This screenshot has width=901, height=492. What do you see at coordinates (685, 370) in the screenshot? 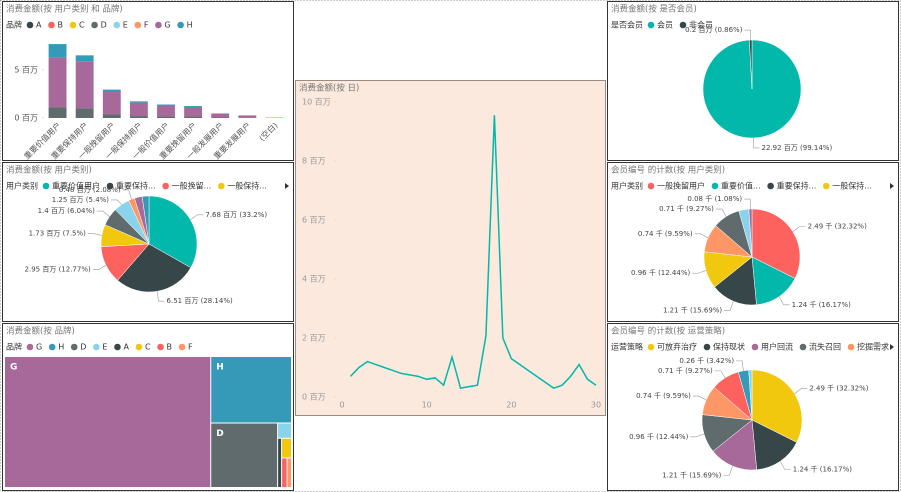
I see `data-label: 0.71 千 (9.27%)` at bounding box center [685, 370].